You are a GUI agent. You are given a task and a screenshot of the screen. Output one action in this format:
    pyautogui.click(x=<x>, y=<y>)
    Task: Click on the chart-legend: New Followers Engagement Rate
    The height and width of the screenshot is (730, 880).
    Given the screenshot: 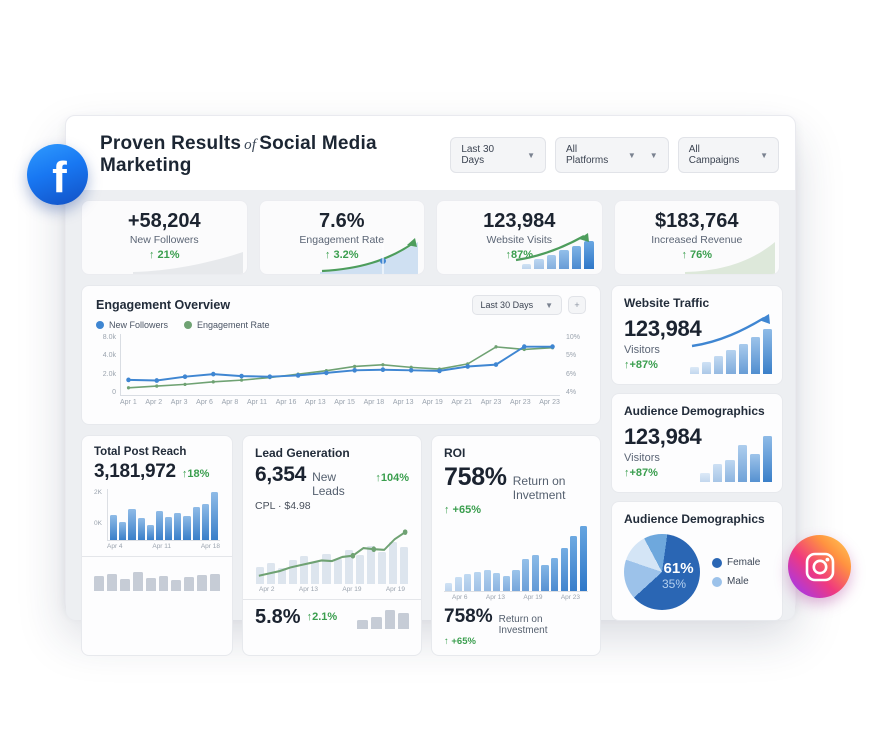 What is the action you would take?
    pyautogui.click(x=341, y=325)
    